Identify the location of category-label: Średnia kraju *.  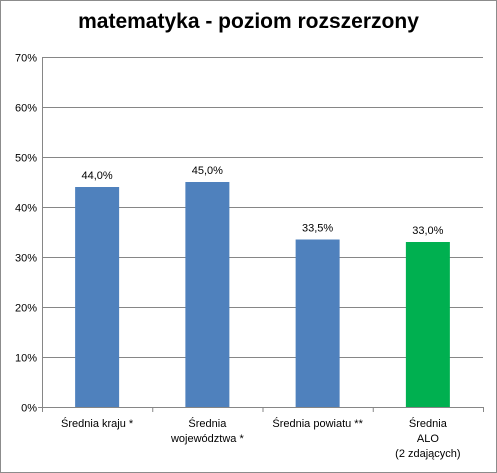
(97, 423).